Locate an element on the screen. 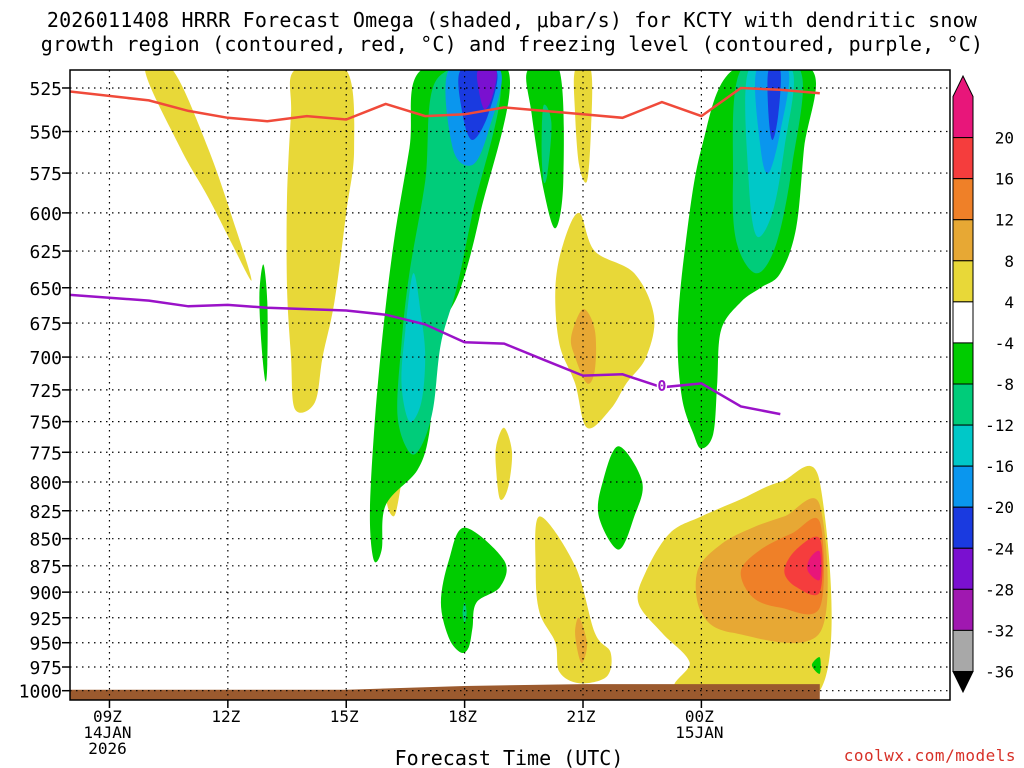  y-tick-label: 800 is located at coordinates (45, 483).